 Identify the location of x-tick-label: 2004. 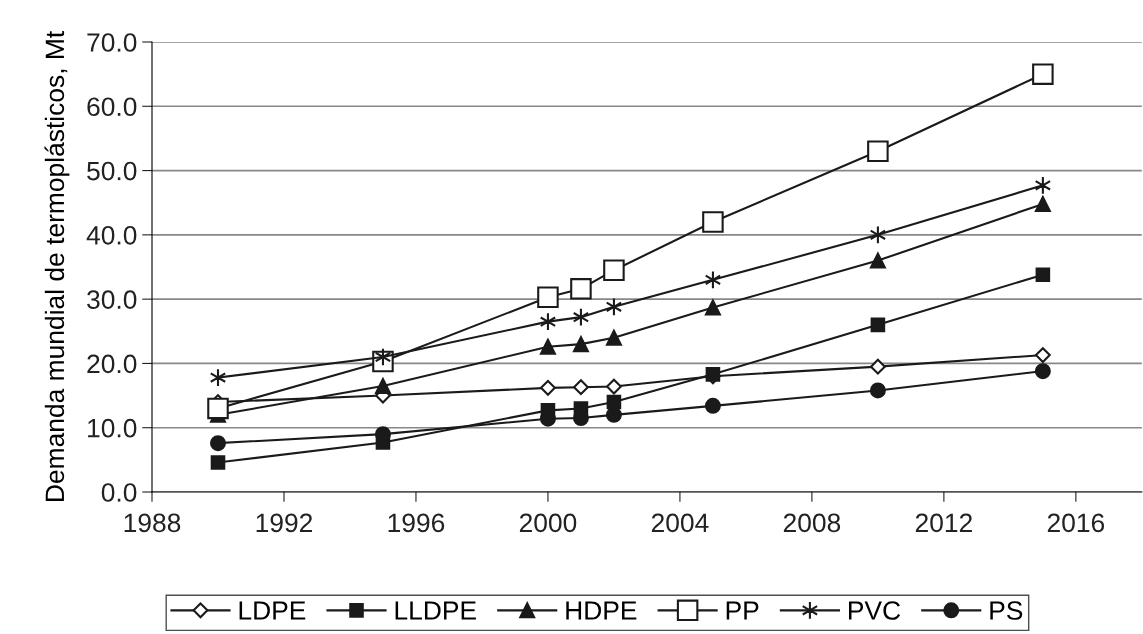
(680, 523).